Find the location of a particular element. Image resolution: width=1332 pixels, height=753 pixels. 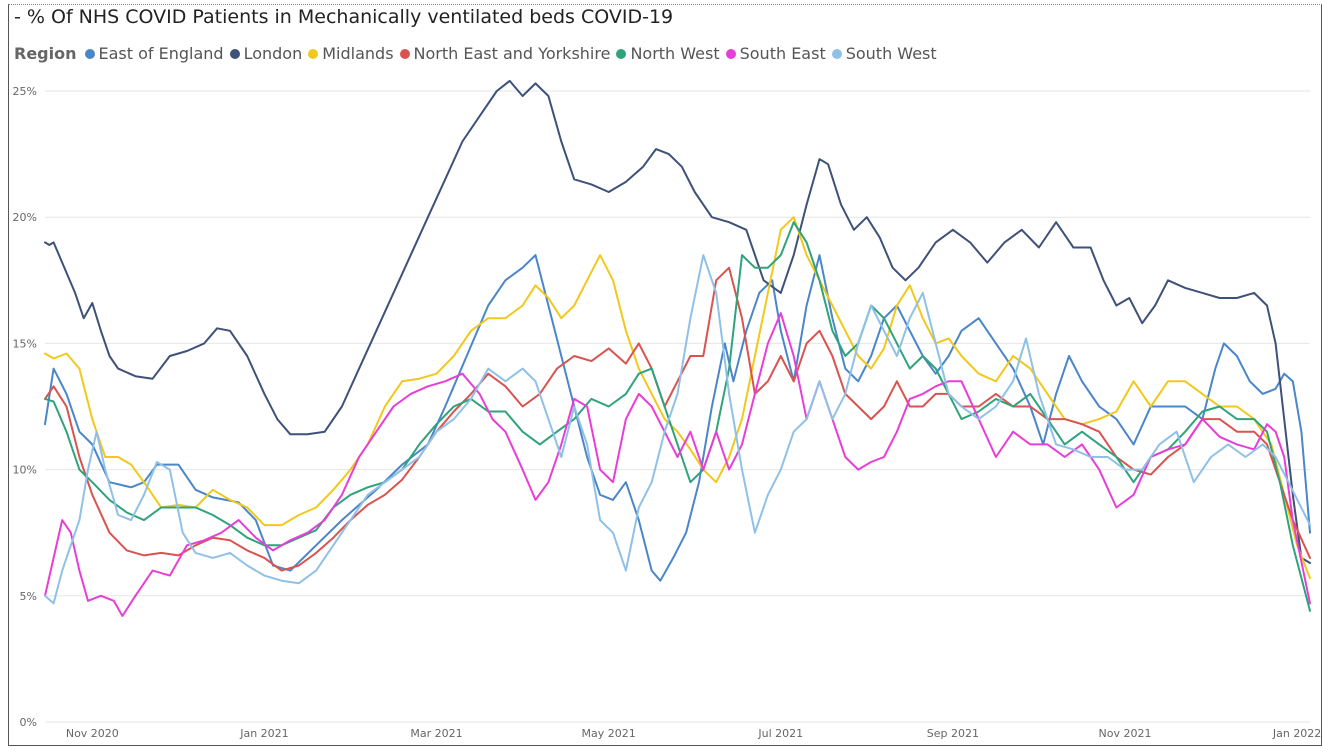

legend-label: South East is located at coordinates (782, 53).